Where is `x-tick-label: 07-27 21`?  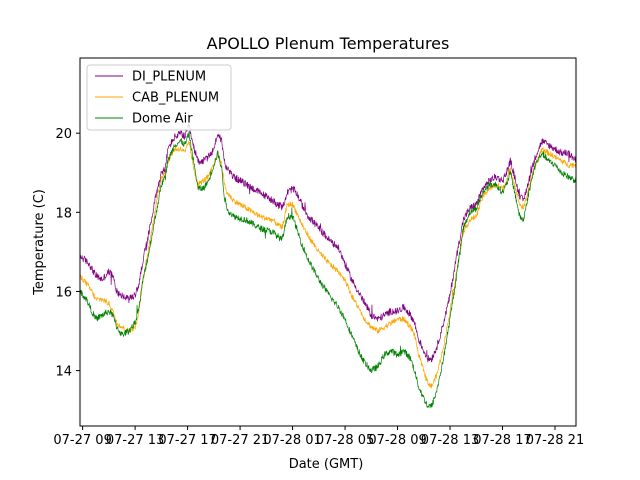 x-tick-label: 07-27 21 is located at coordinates (240, 440).